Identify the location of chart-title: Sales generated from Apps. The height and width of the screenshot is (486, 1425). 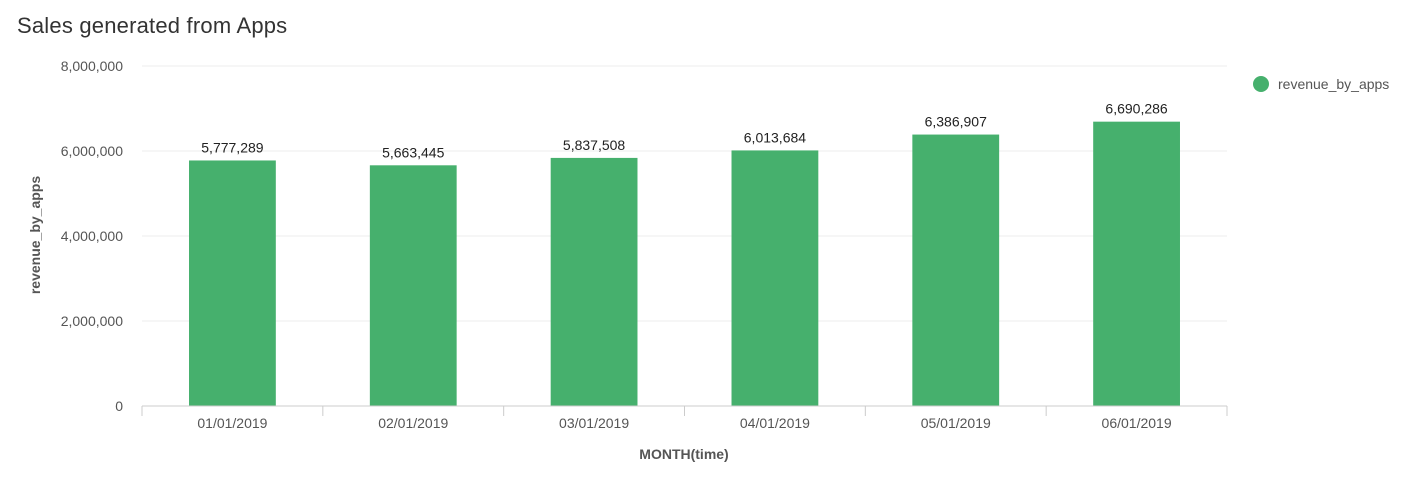
(152, 25).